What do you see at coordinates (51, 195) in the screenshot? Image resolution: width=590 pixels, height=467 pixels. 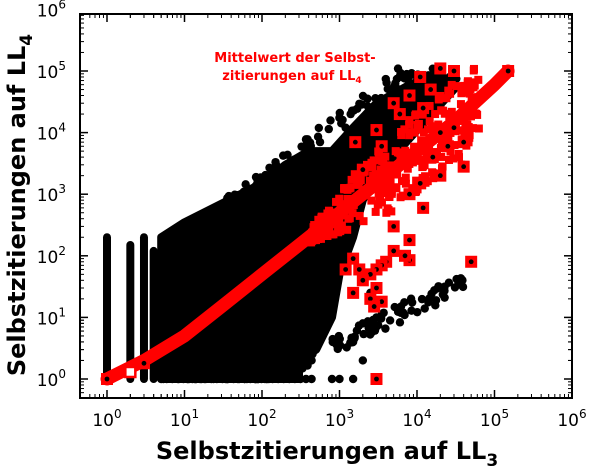 I see `y-axis-tick-labels: 100 101 102 103 104 105 106` at bounding box center [51, 195].